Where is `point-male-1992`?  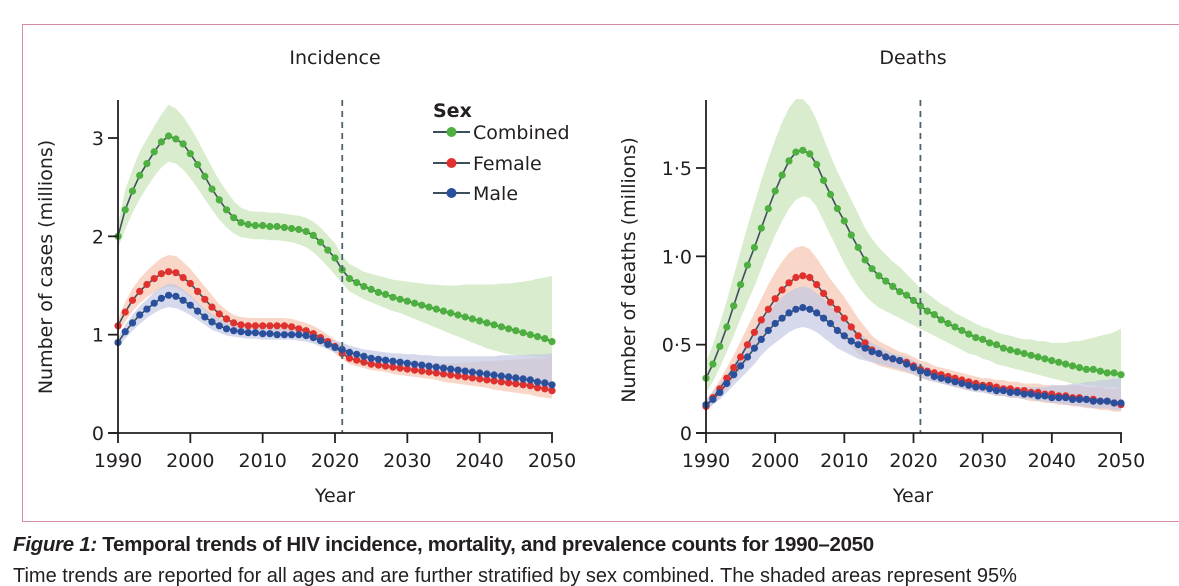
point-male-1992 is located at coordinates (720, 392).